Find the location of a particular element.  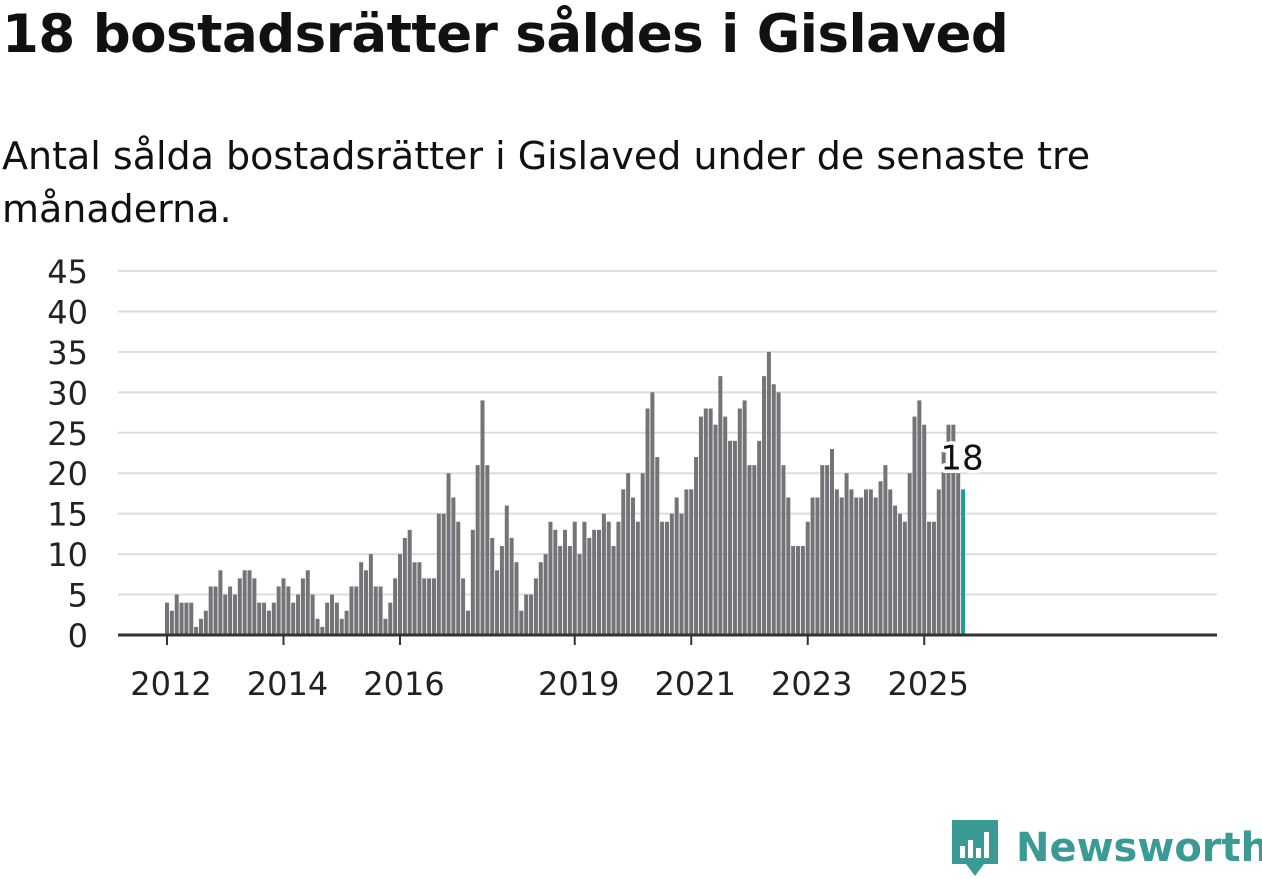

x-tick-label: 2023 is located at coordinates (811, 684).